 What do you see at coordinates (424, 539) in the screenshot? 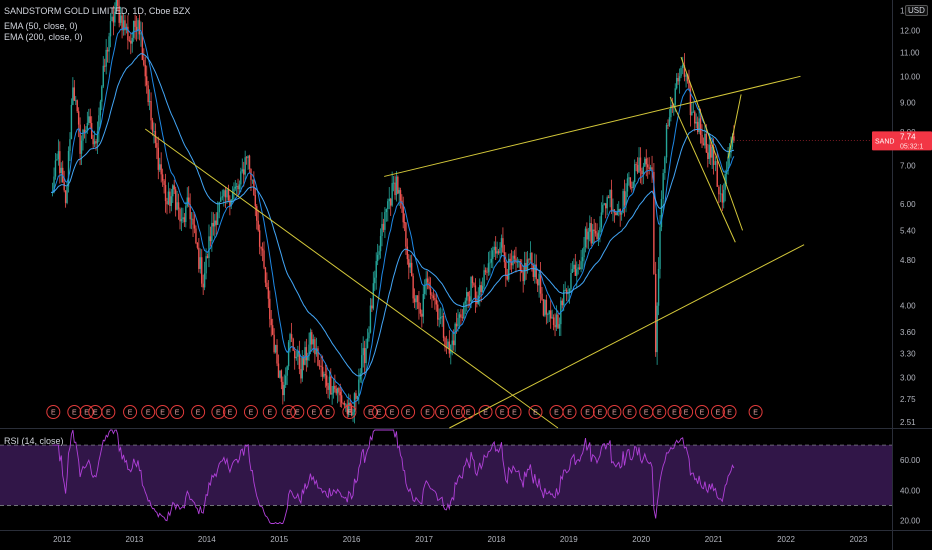
I see `time-tick-label: 2017` at bounding box center [424, 539].